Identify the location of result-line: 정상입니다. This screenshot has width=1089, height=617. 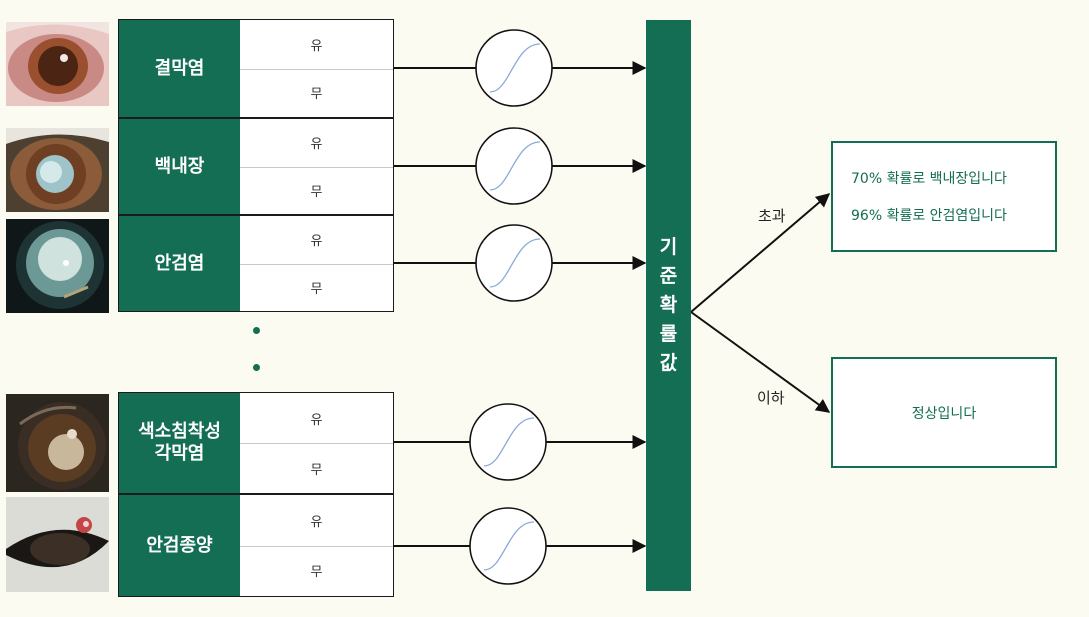
(944, 413).